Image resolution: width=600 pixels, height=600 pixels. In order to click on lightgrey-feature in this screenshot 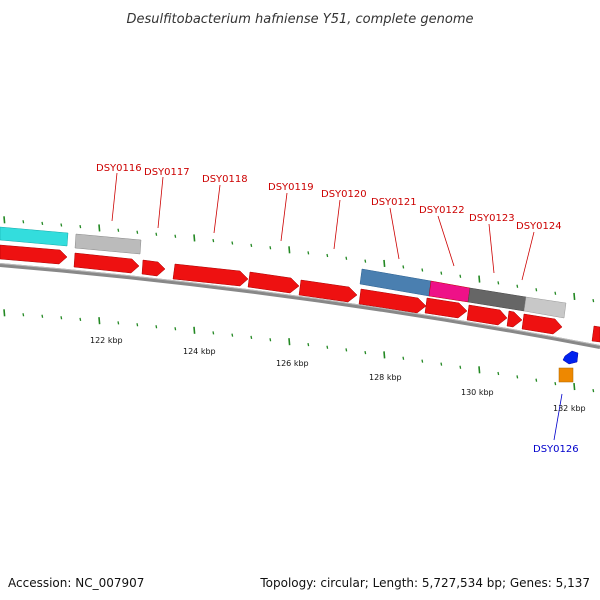, I will do `click(545, 307)`.